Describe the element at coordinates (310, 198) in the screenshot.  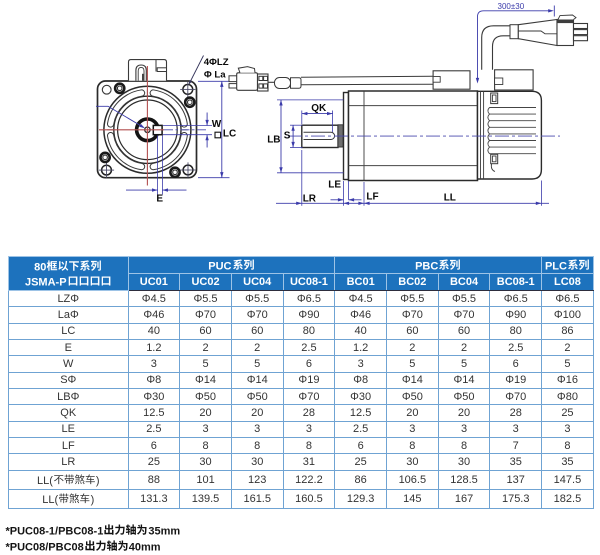
I see `svg-text: LR` at that location.